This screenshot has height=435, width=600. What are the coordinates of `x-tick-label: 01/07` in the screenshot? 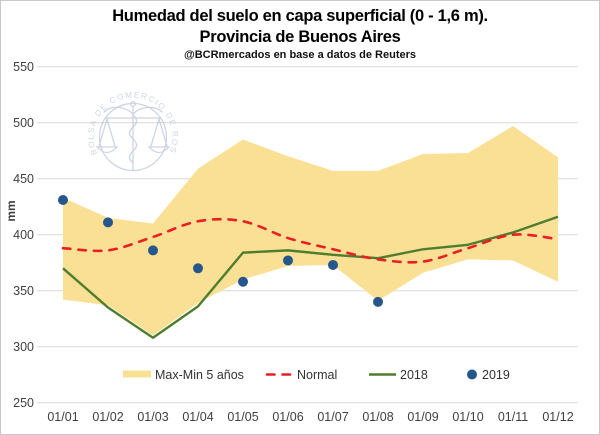 It's located at (332, 417).